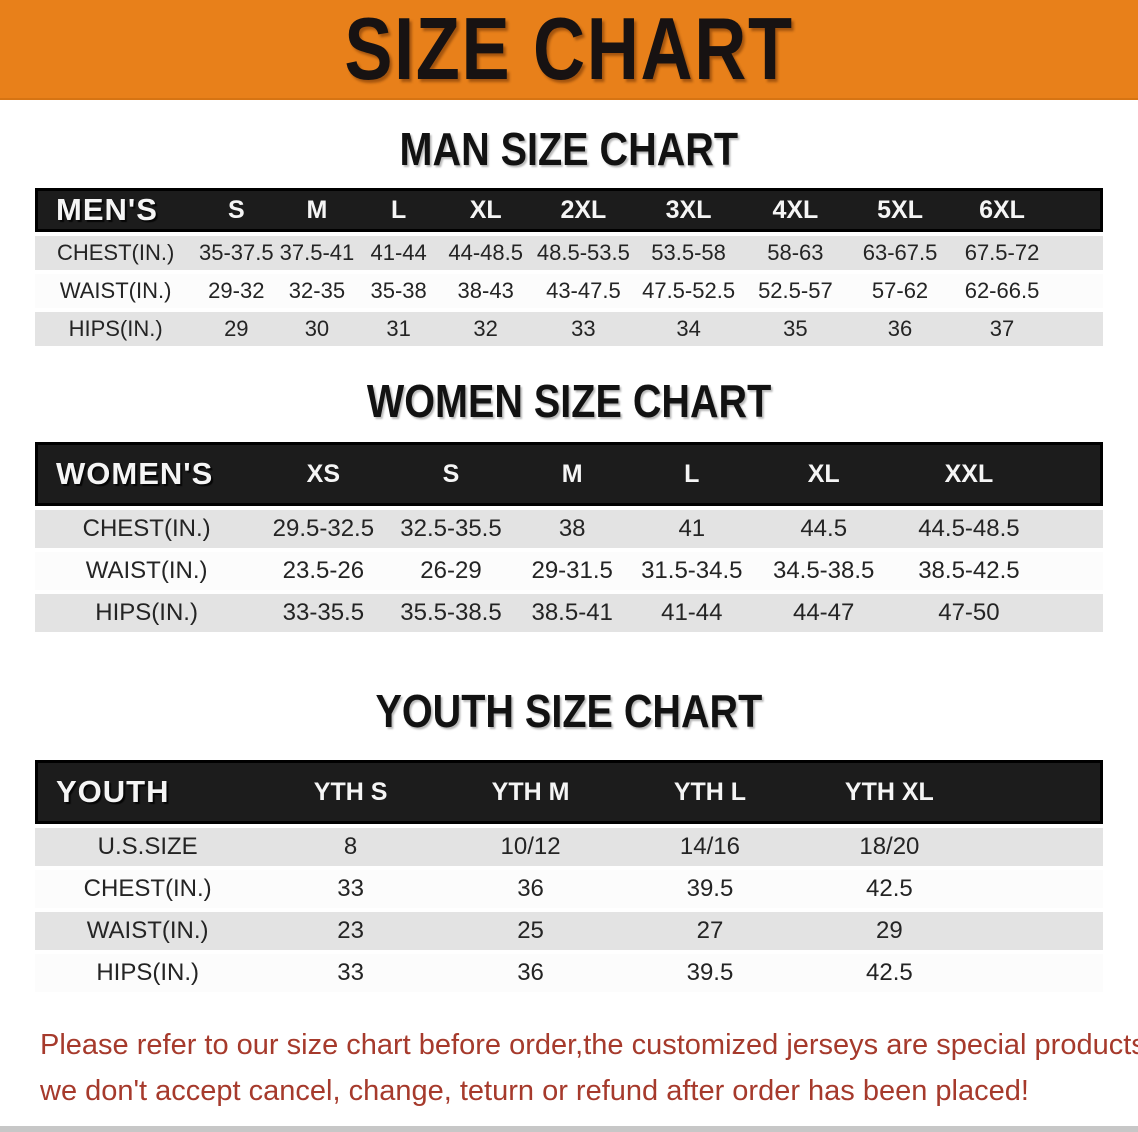 This screenshot has height=1132, width=1138. Describe the element at coordinates (236, 253) in the screenshot. I see `size-value-cell: 35-37.5` at that location.